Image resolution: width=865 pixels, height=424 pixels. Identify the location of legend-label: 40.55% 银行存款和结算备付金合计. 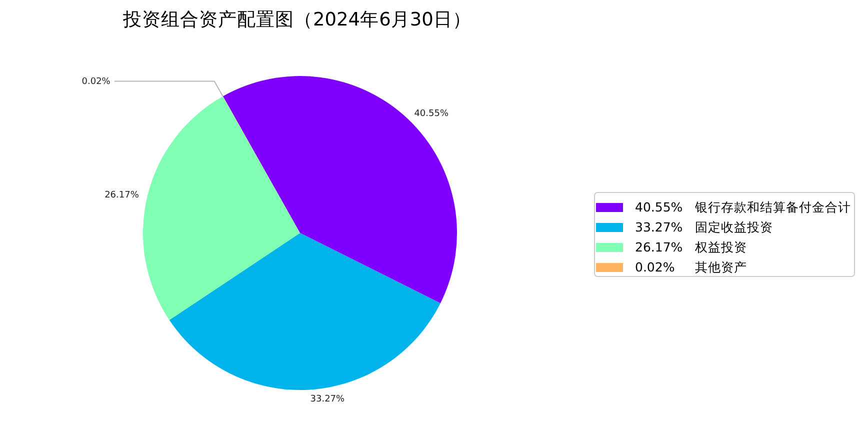
(743, 207).